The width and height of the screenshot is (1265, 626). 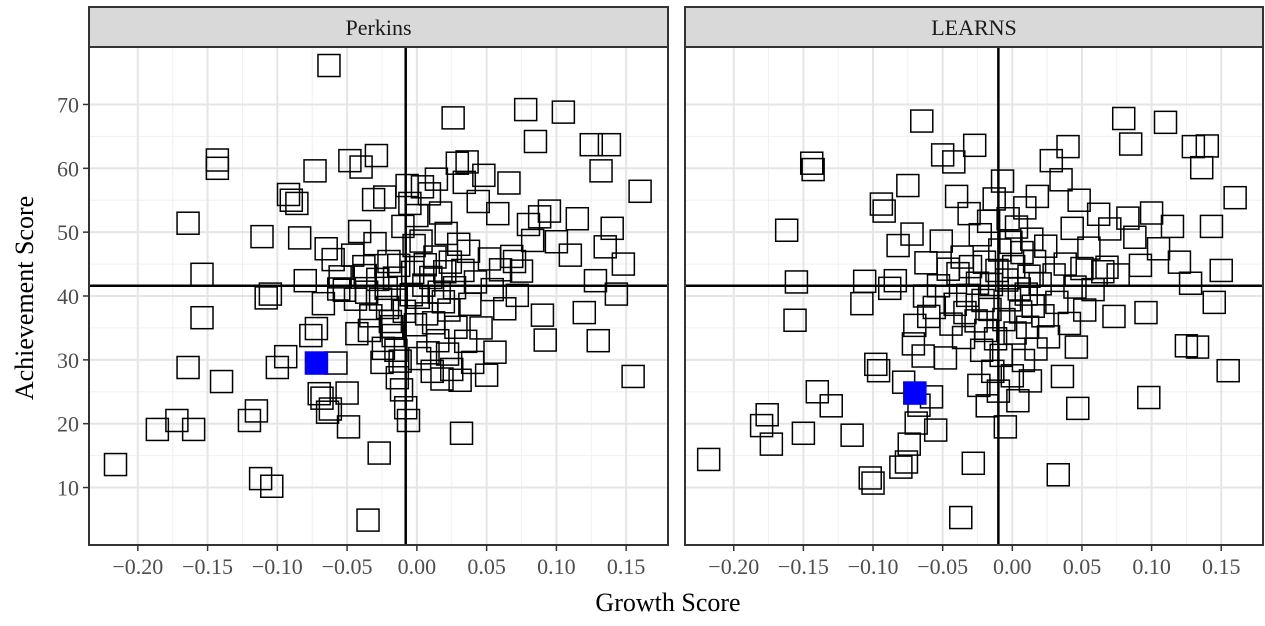 I want to click on x-tick-label: 0.05, so click(x=1082, y=566).